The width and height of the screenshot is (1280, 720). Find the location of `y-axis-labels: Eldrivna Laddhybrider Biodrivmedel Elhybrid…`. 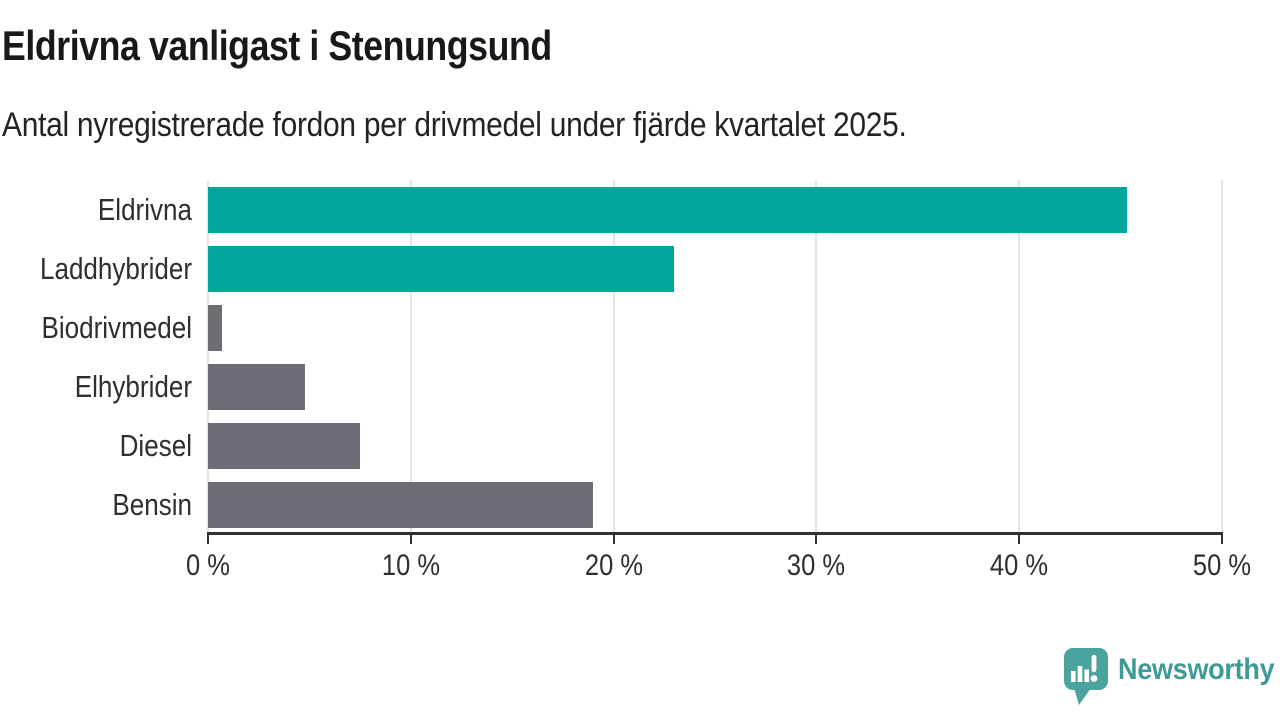

y-axis-labels: Eldrivna Laddhybrider Biodrivmedel Elhybrid… is located at coordinates (96, 356).